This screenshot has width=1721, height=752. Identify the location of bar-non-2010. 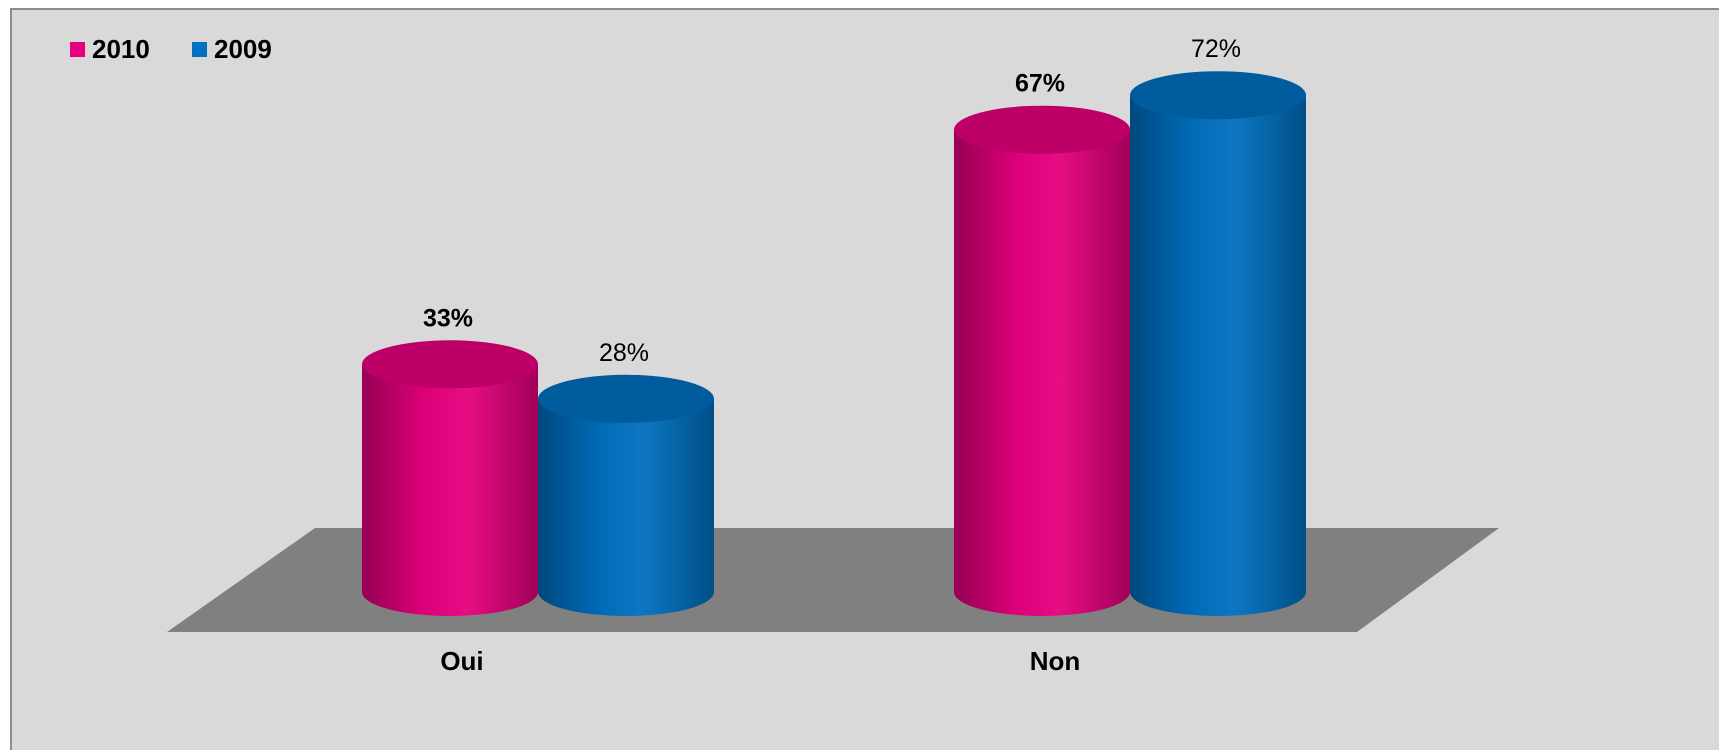
(1042, 372).